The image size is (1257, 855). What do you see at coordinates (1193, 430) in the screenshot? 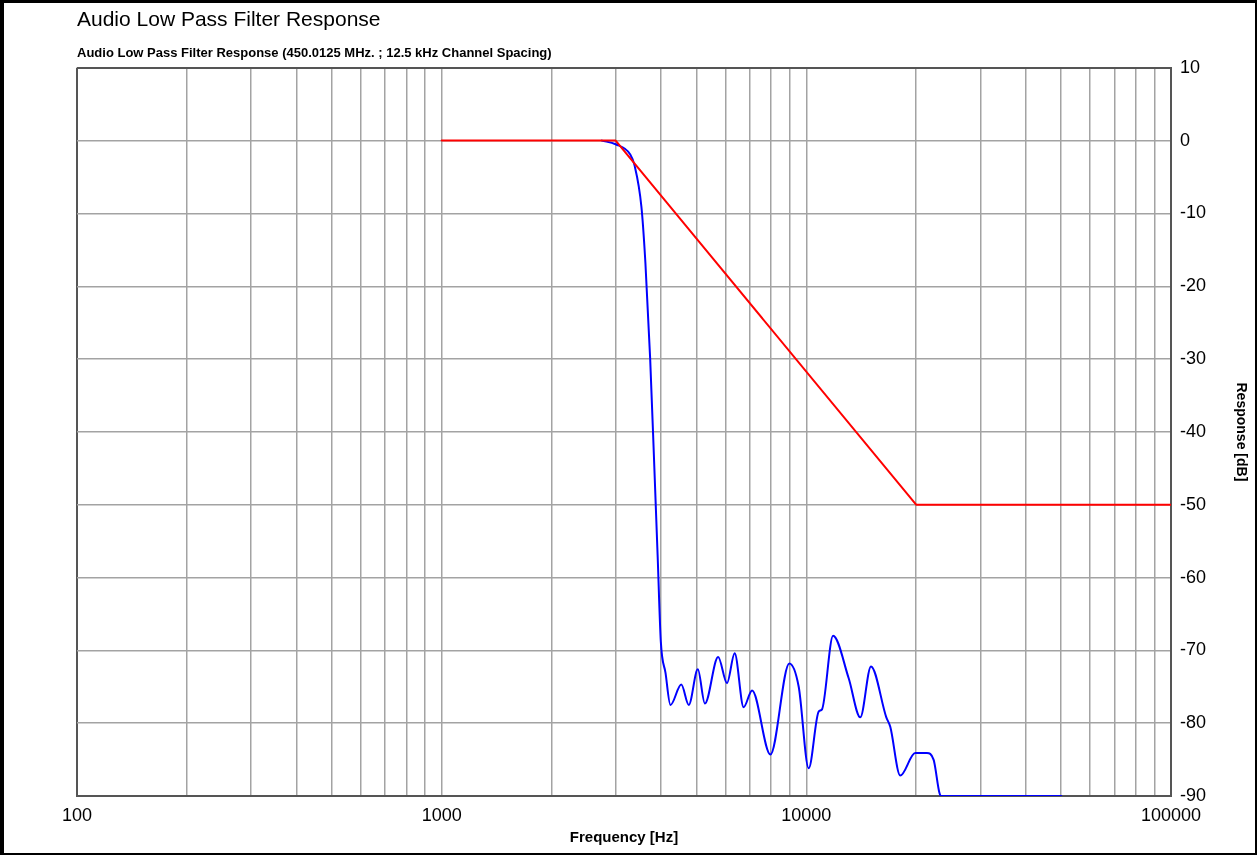
I see `y-tick-label: -40` at bounding box center [1193, 430].